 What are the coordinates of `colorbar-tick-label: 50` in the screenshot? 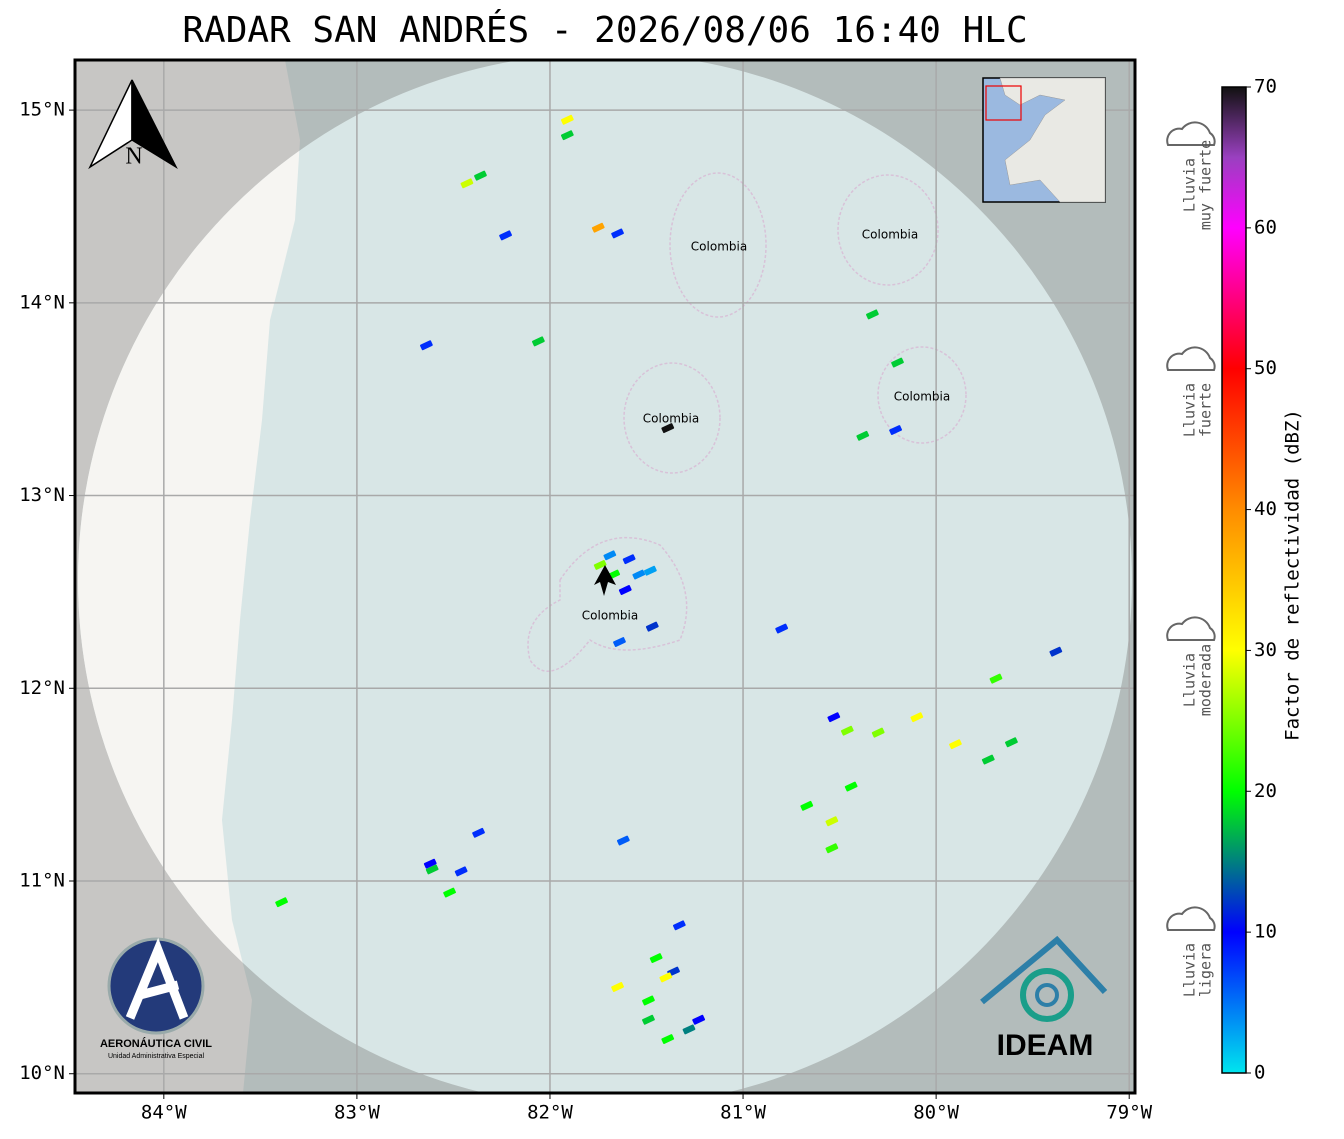 It's located at (1265, 368).